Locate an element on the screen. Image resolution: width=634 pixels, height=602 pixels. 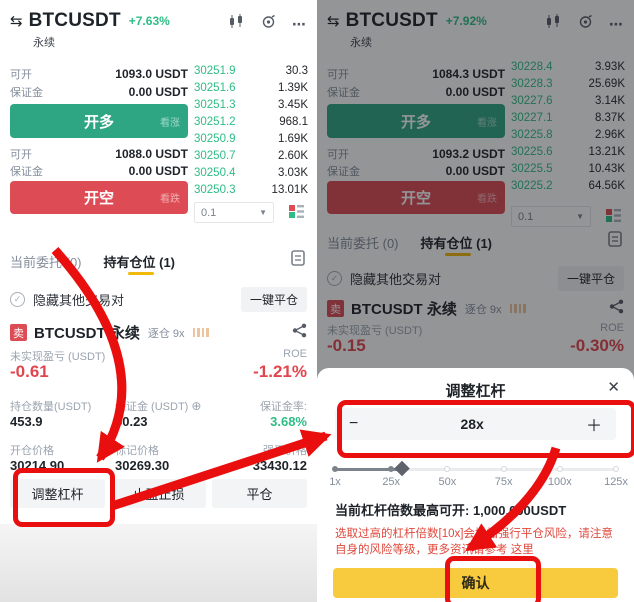
mark-price-value: 30269.30 is located at coordinates (142, 465).